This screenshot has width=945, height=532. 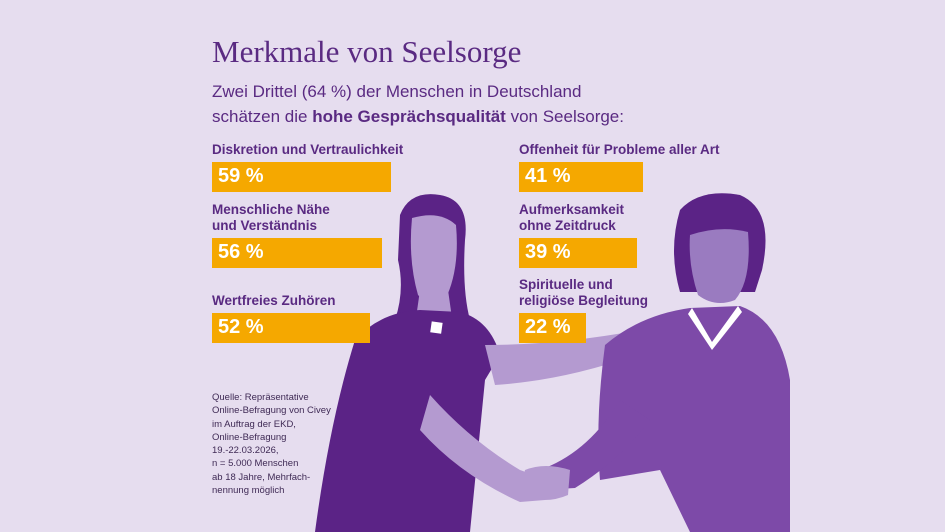 I want to click on bar-label: Spirituelle und religiöse Begleitung, so click(x=583, y=293).